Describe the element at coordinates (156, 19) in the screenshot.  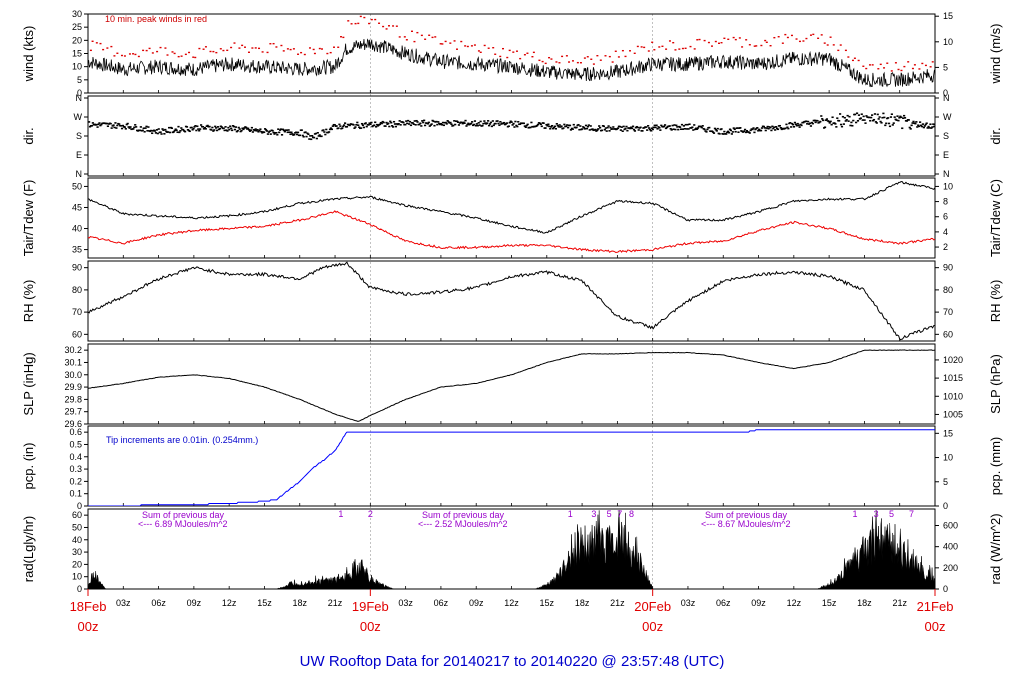
I see `peak-winds-note: 10 min. peak winds in red` at that location.